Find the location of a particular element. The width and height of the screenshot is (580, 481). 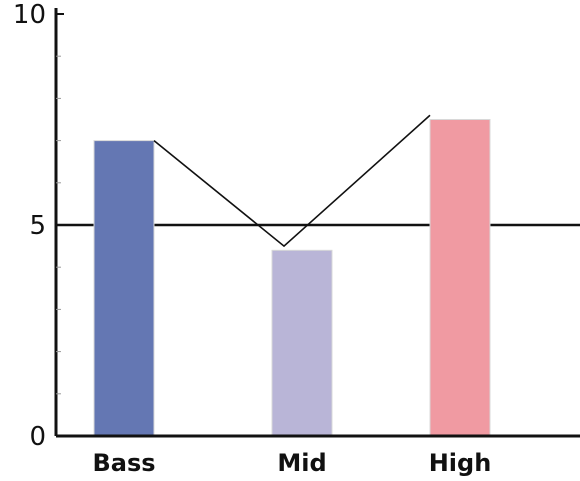

x-tick-label-mid: Mid is located at coordinates (301, 463).